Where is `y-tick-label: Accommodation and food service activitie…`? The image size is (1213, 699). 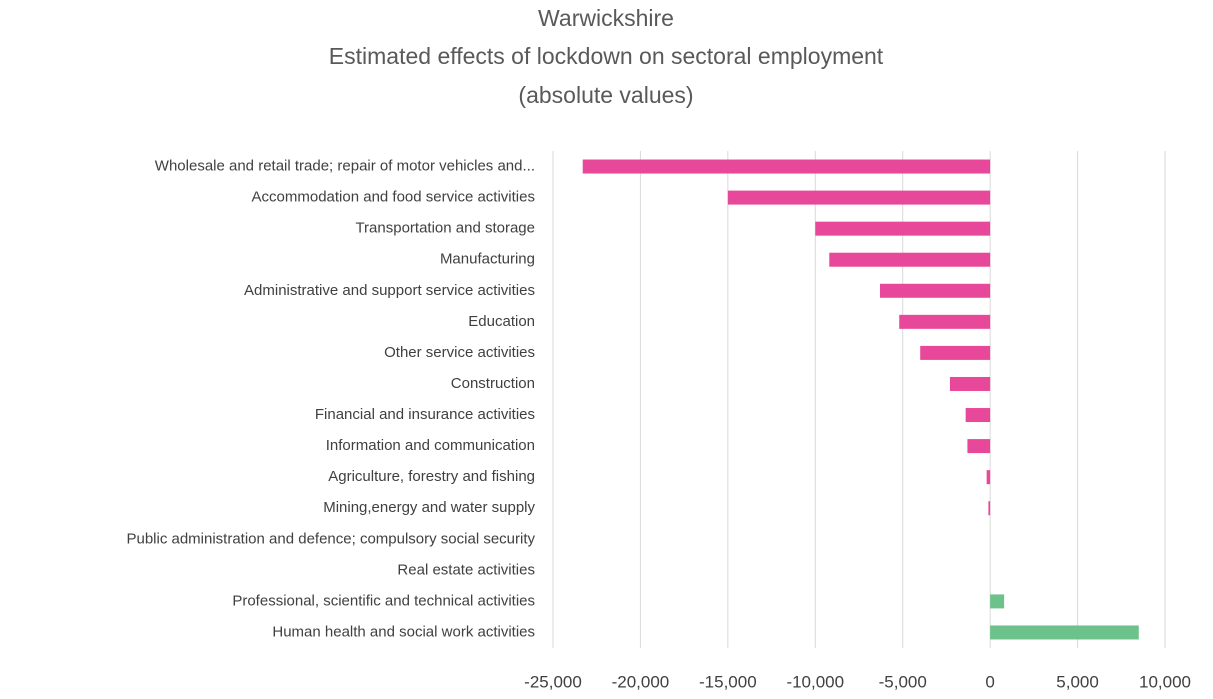
y-tick-label: Accommodation and food service activitie… is located at coordinates (393, 197).